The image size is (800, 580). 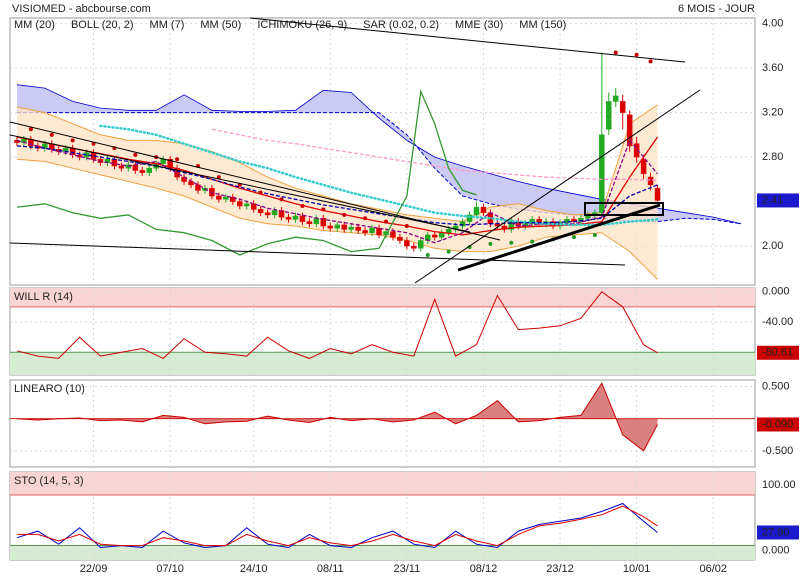 I want to click on x-tick-label: 23/12, so click(x=560, y=569).